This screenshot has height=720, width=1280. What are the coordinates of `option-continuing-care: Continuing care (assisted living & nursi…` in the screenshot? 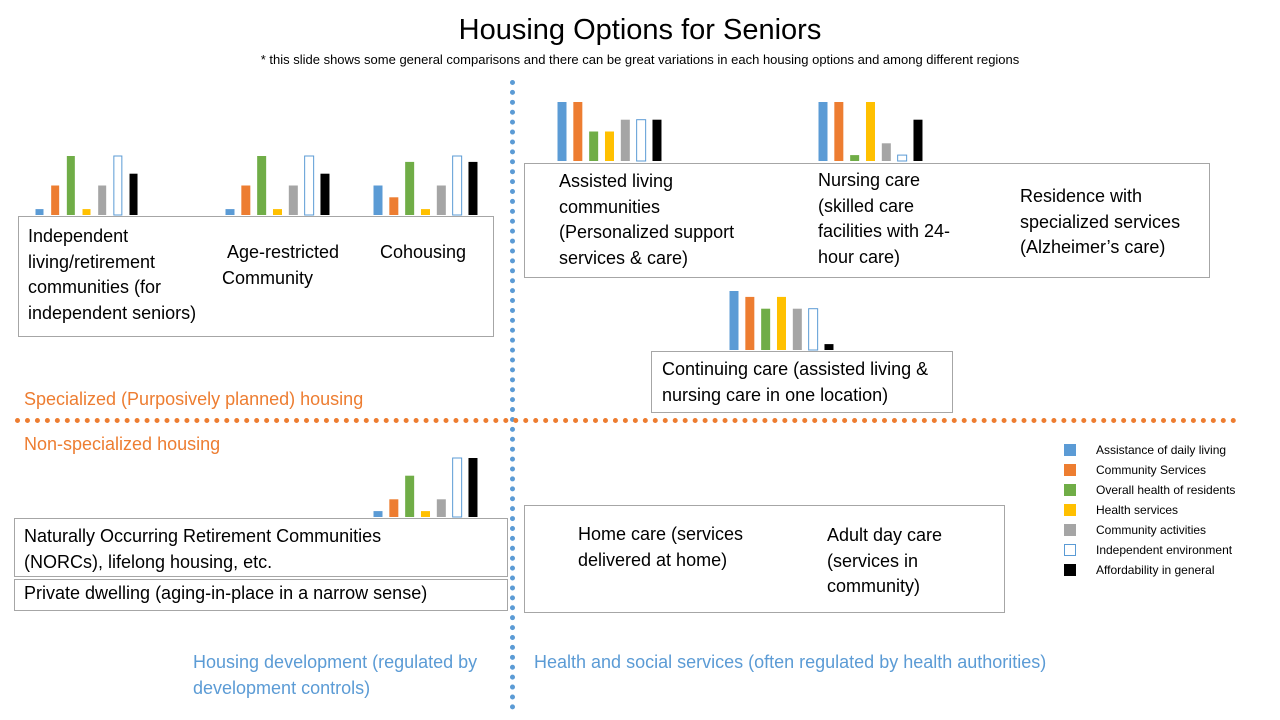 It's located at (795, 382).